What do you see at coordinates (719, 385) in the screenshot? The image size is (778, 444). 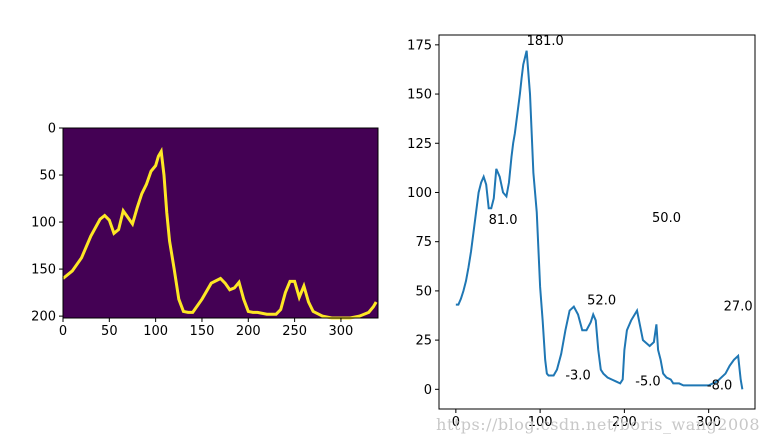 I see `peak-annotation: -8.0` at bounding box center [719, 385].